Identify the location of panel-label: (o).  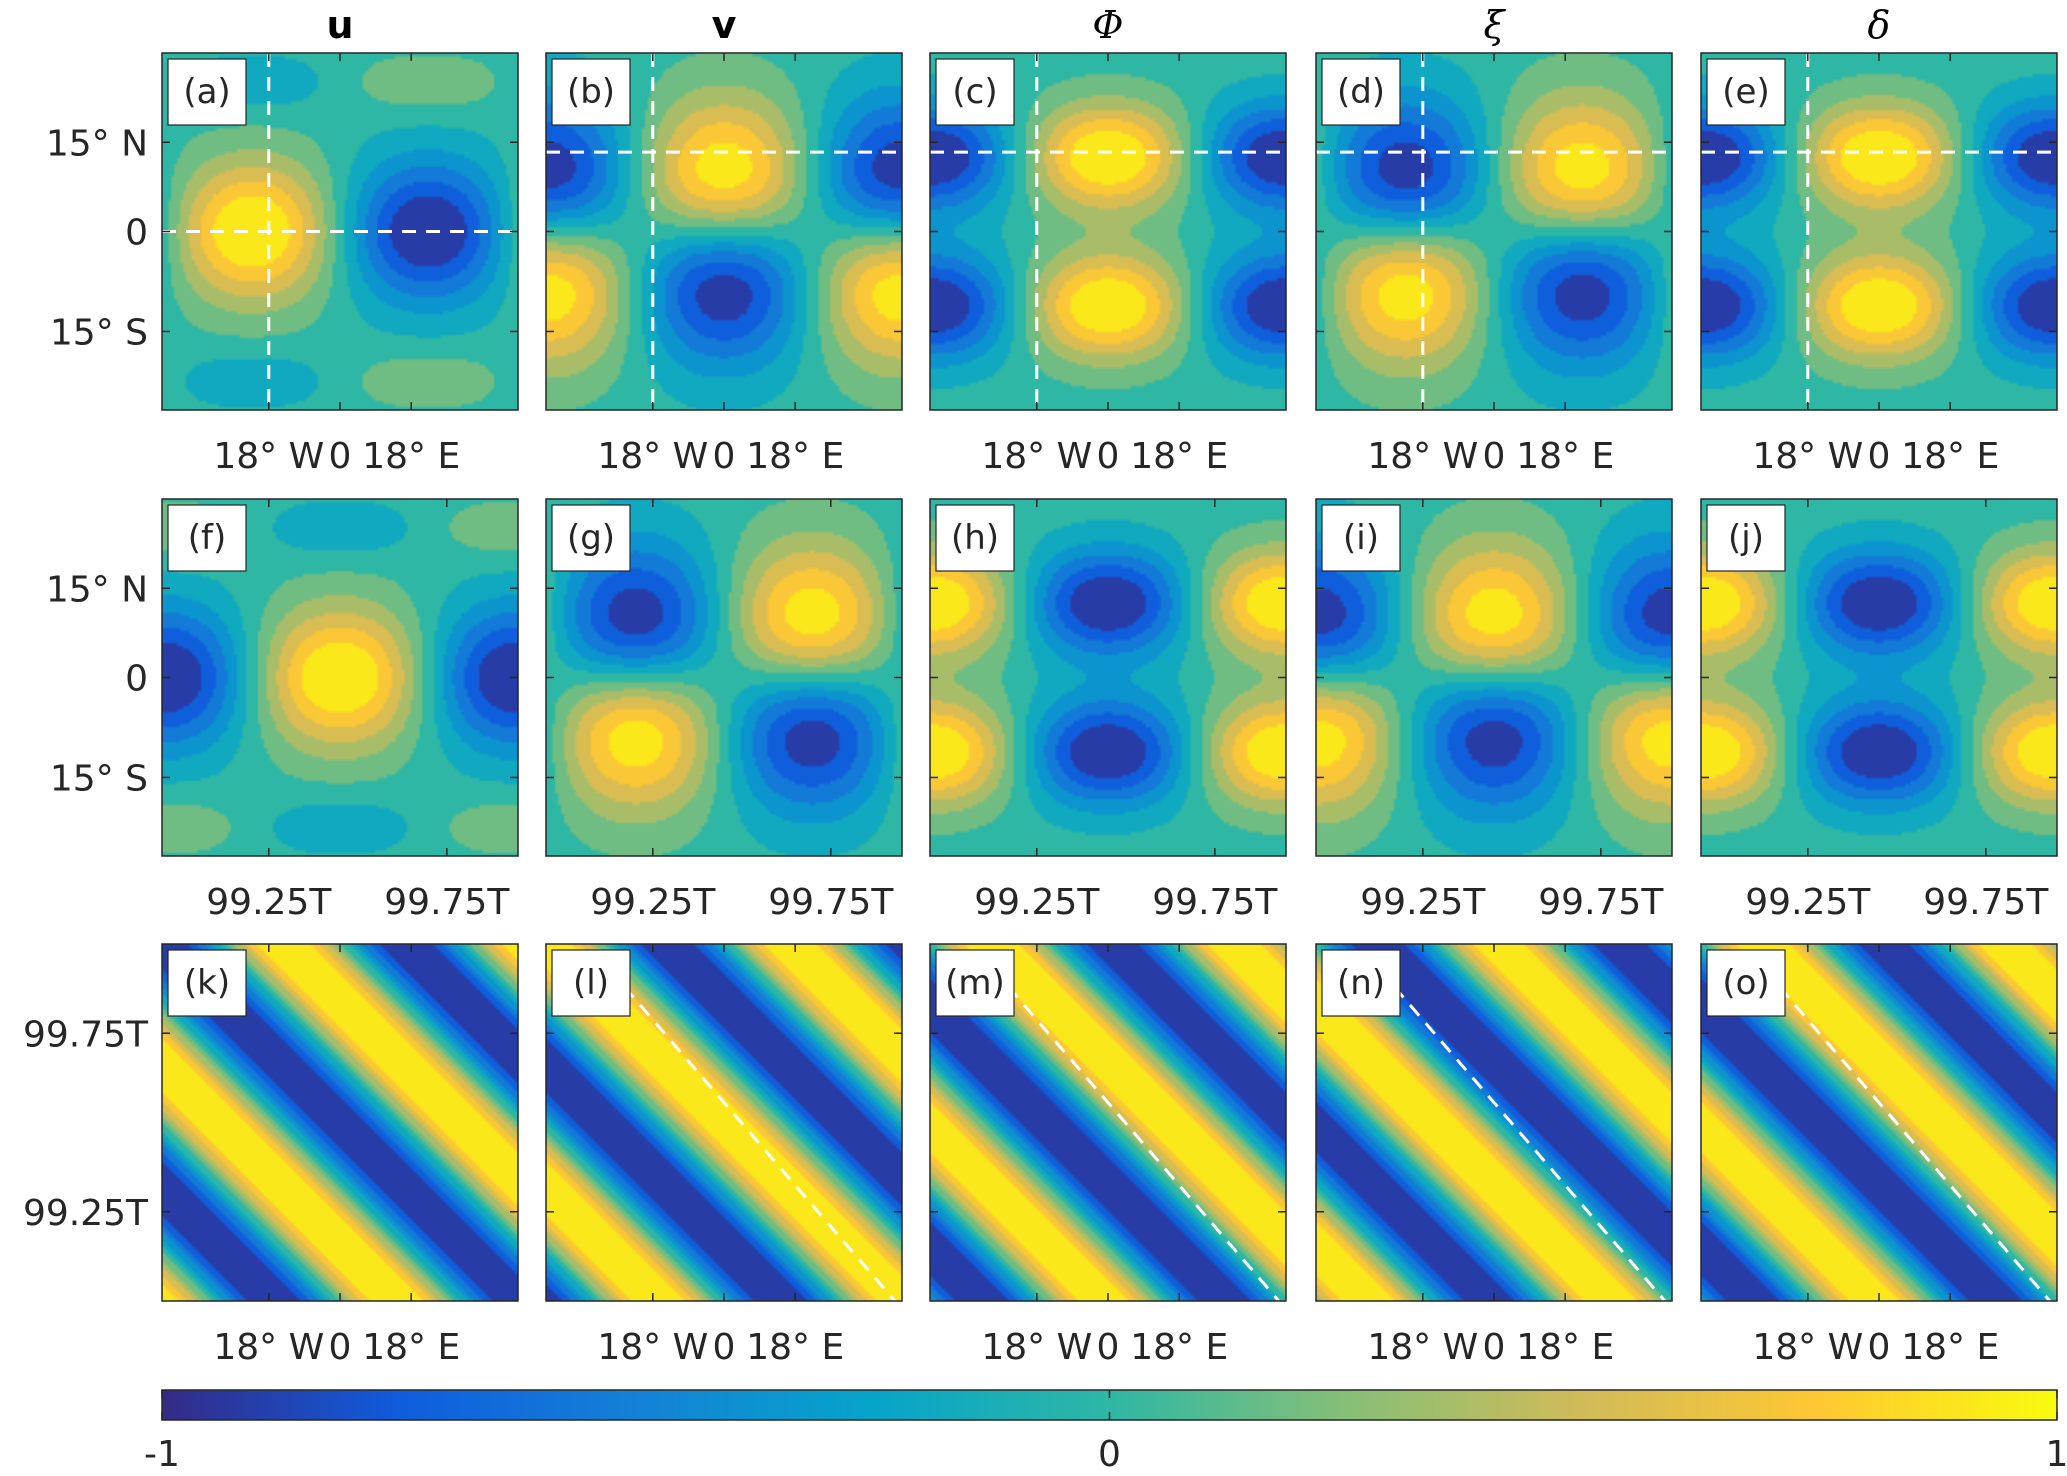
(1745, 983).